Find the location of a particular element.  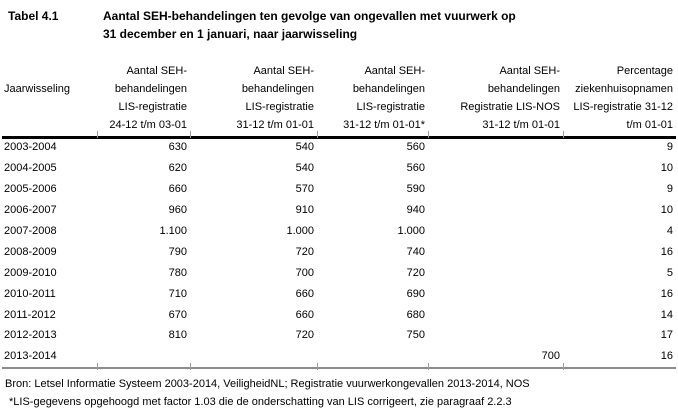

cell-jaarwisseling: 2009-2010 is located at coordinates (30, 272).